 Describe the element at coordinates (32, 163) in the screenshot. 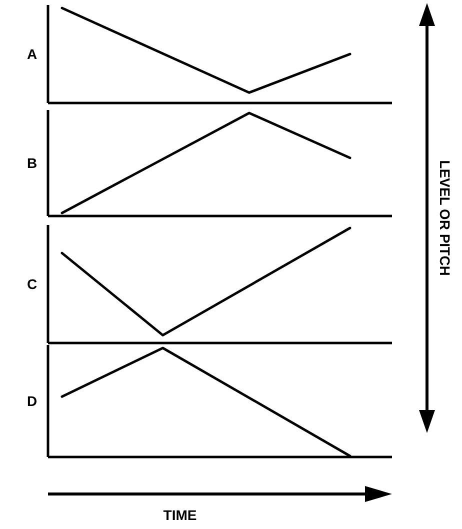

I see `text: B` at that location.